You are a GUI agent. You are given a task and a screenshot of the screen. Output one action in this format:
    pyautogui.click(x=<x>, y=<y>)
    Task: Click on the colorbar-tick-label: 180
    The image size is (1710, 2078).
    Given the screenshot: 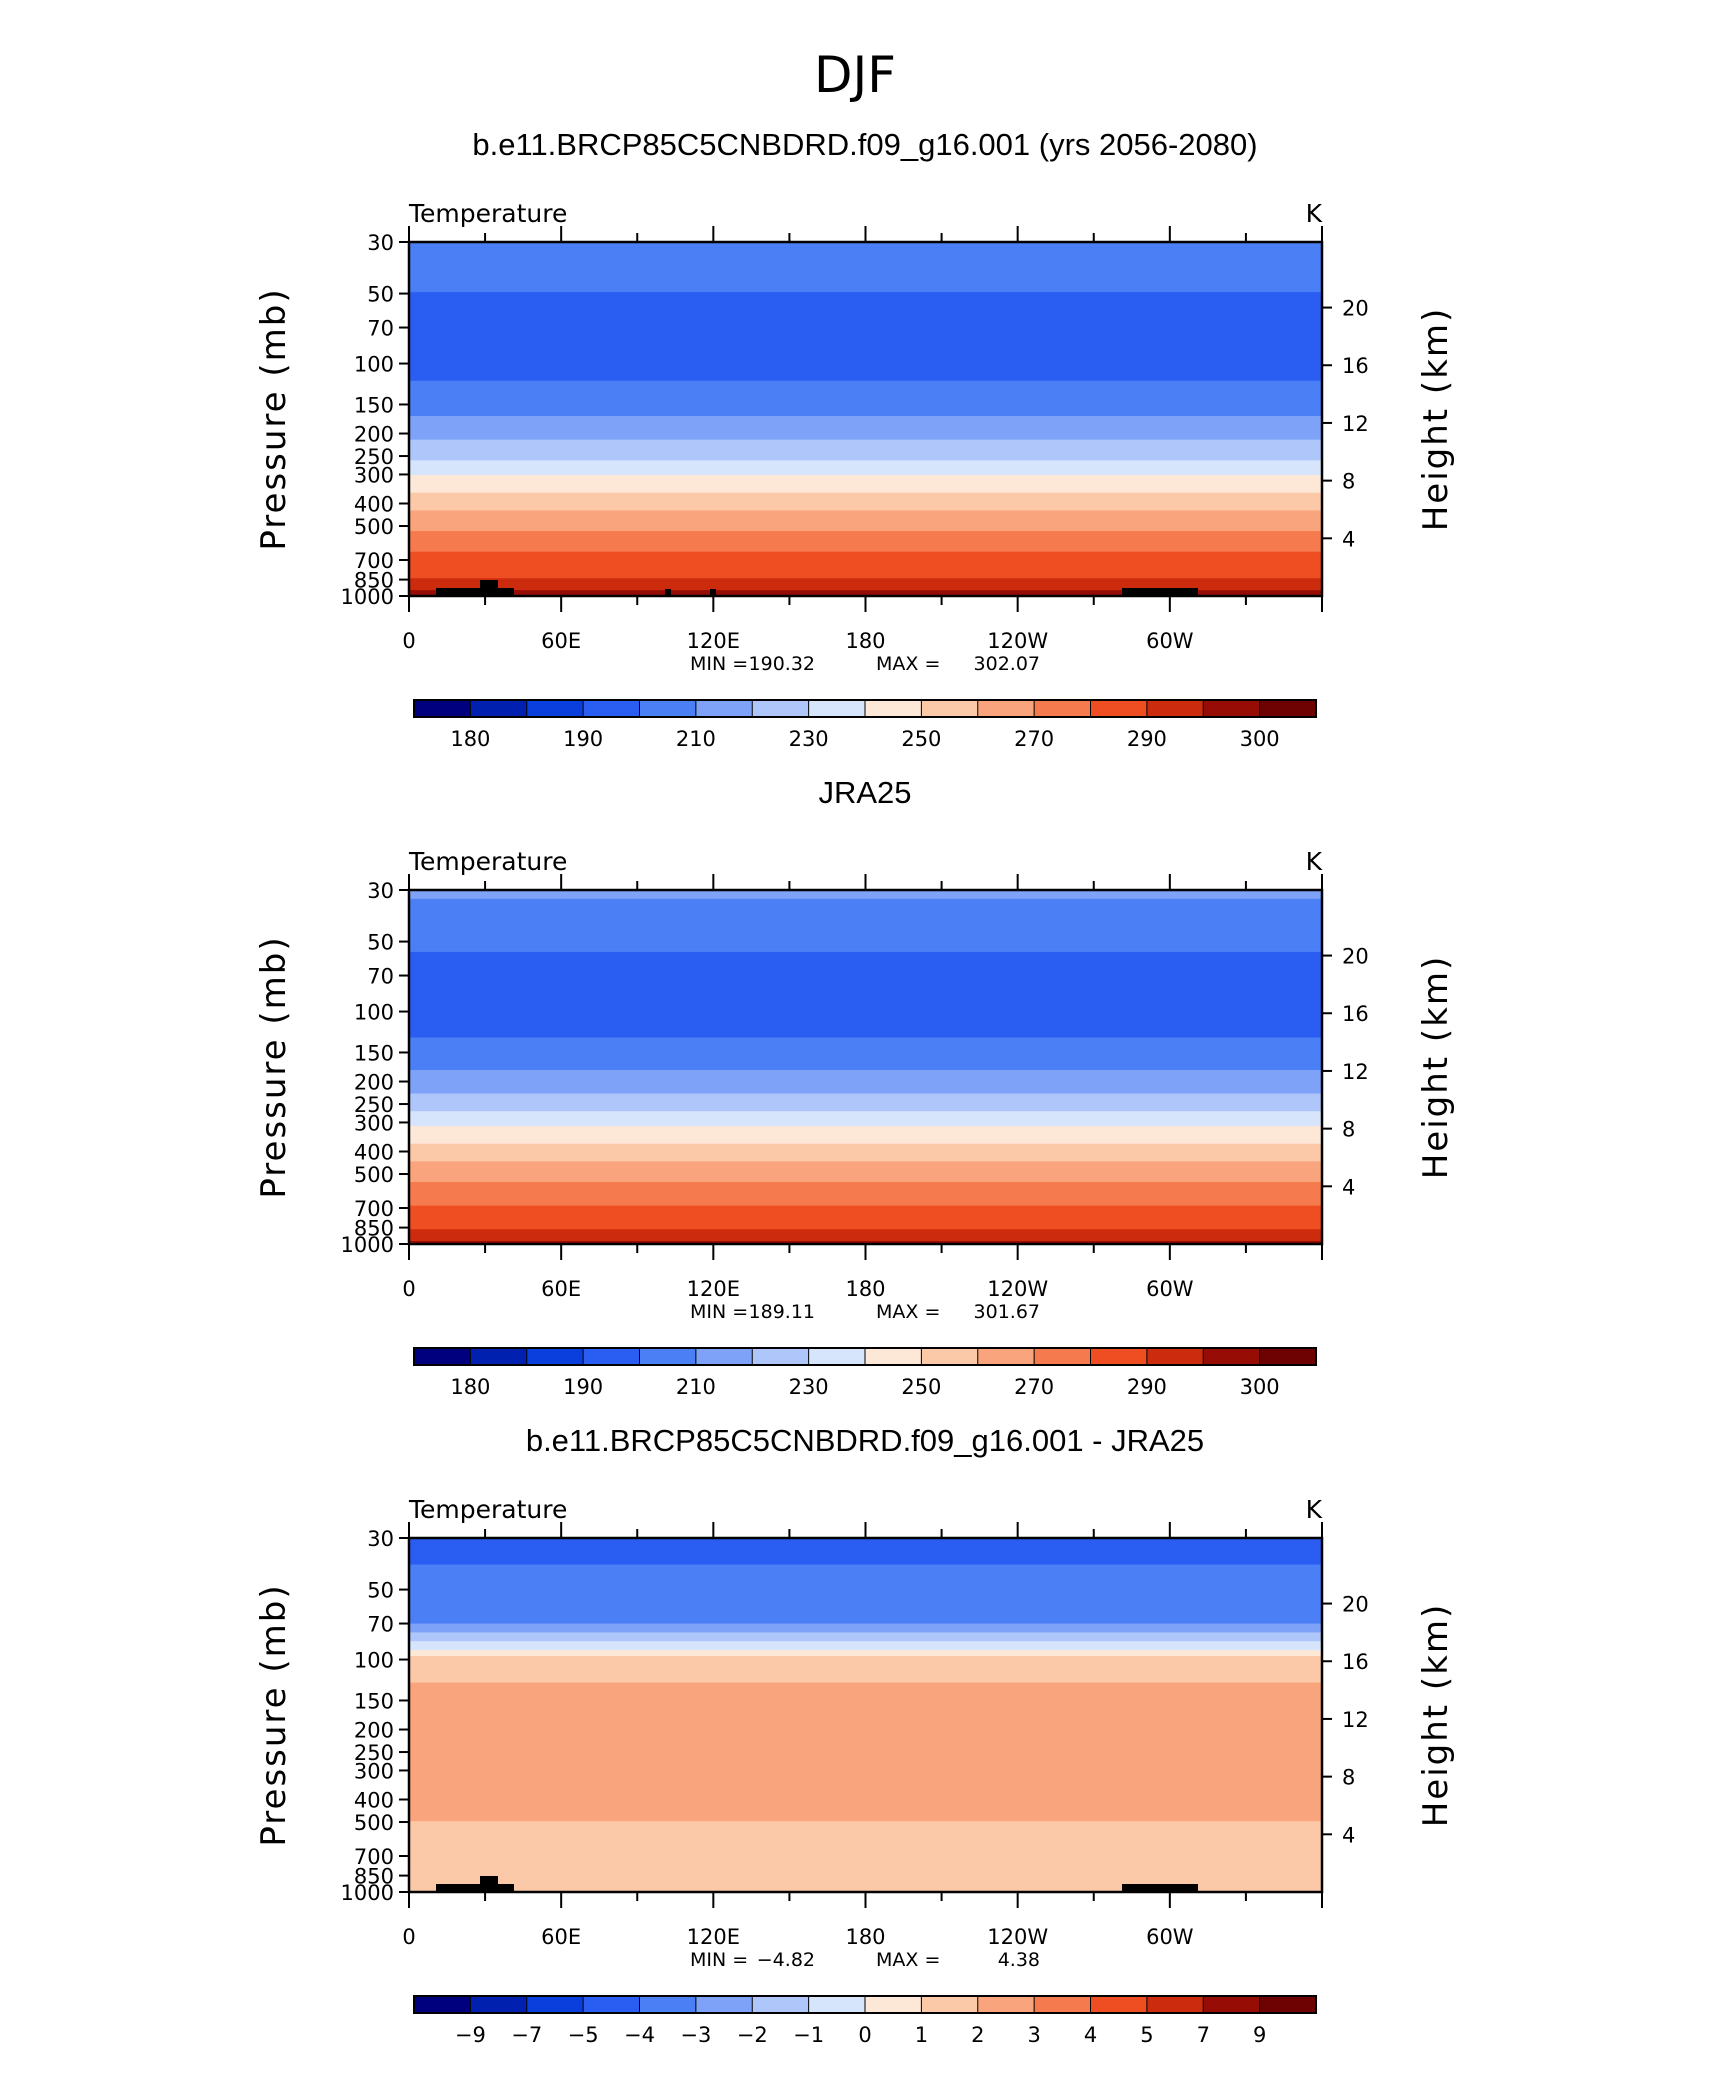 What is the action you would take?
    pyautogui.click(x=470, y=739)
    